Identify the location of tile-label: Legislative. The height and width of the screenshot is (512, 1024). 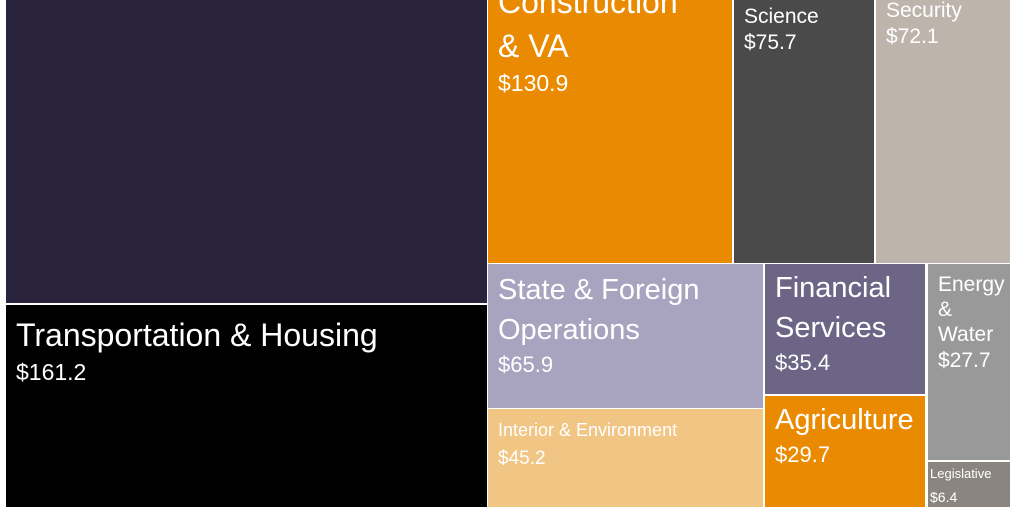
(961, 473).